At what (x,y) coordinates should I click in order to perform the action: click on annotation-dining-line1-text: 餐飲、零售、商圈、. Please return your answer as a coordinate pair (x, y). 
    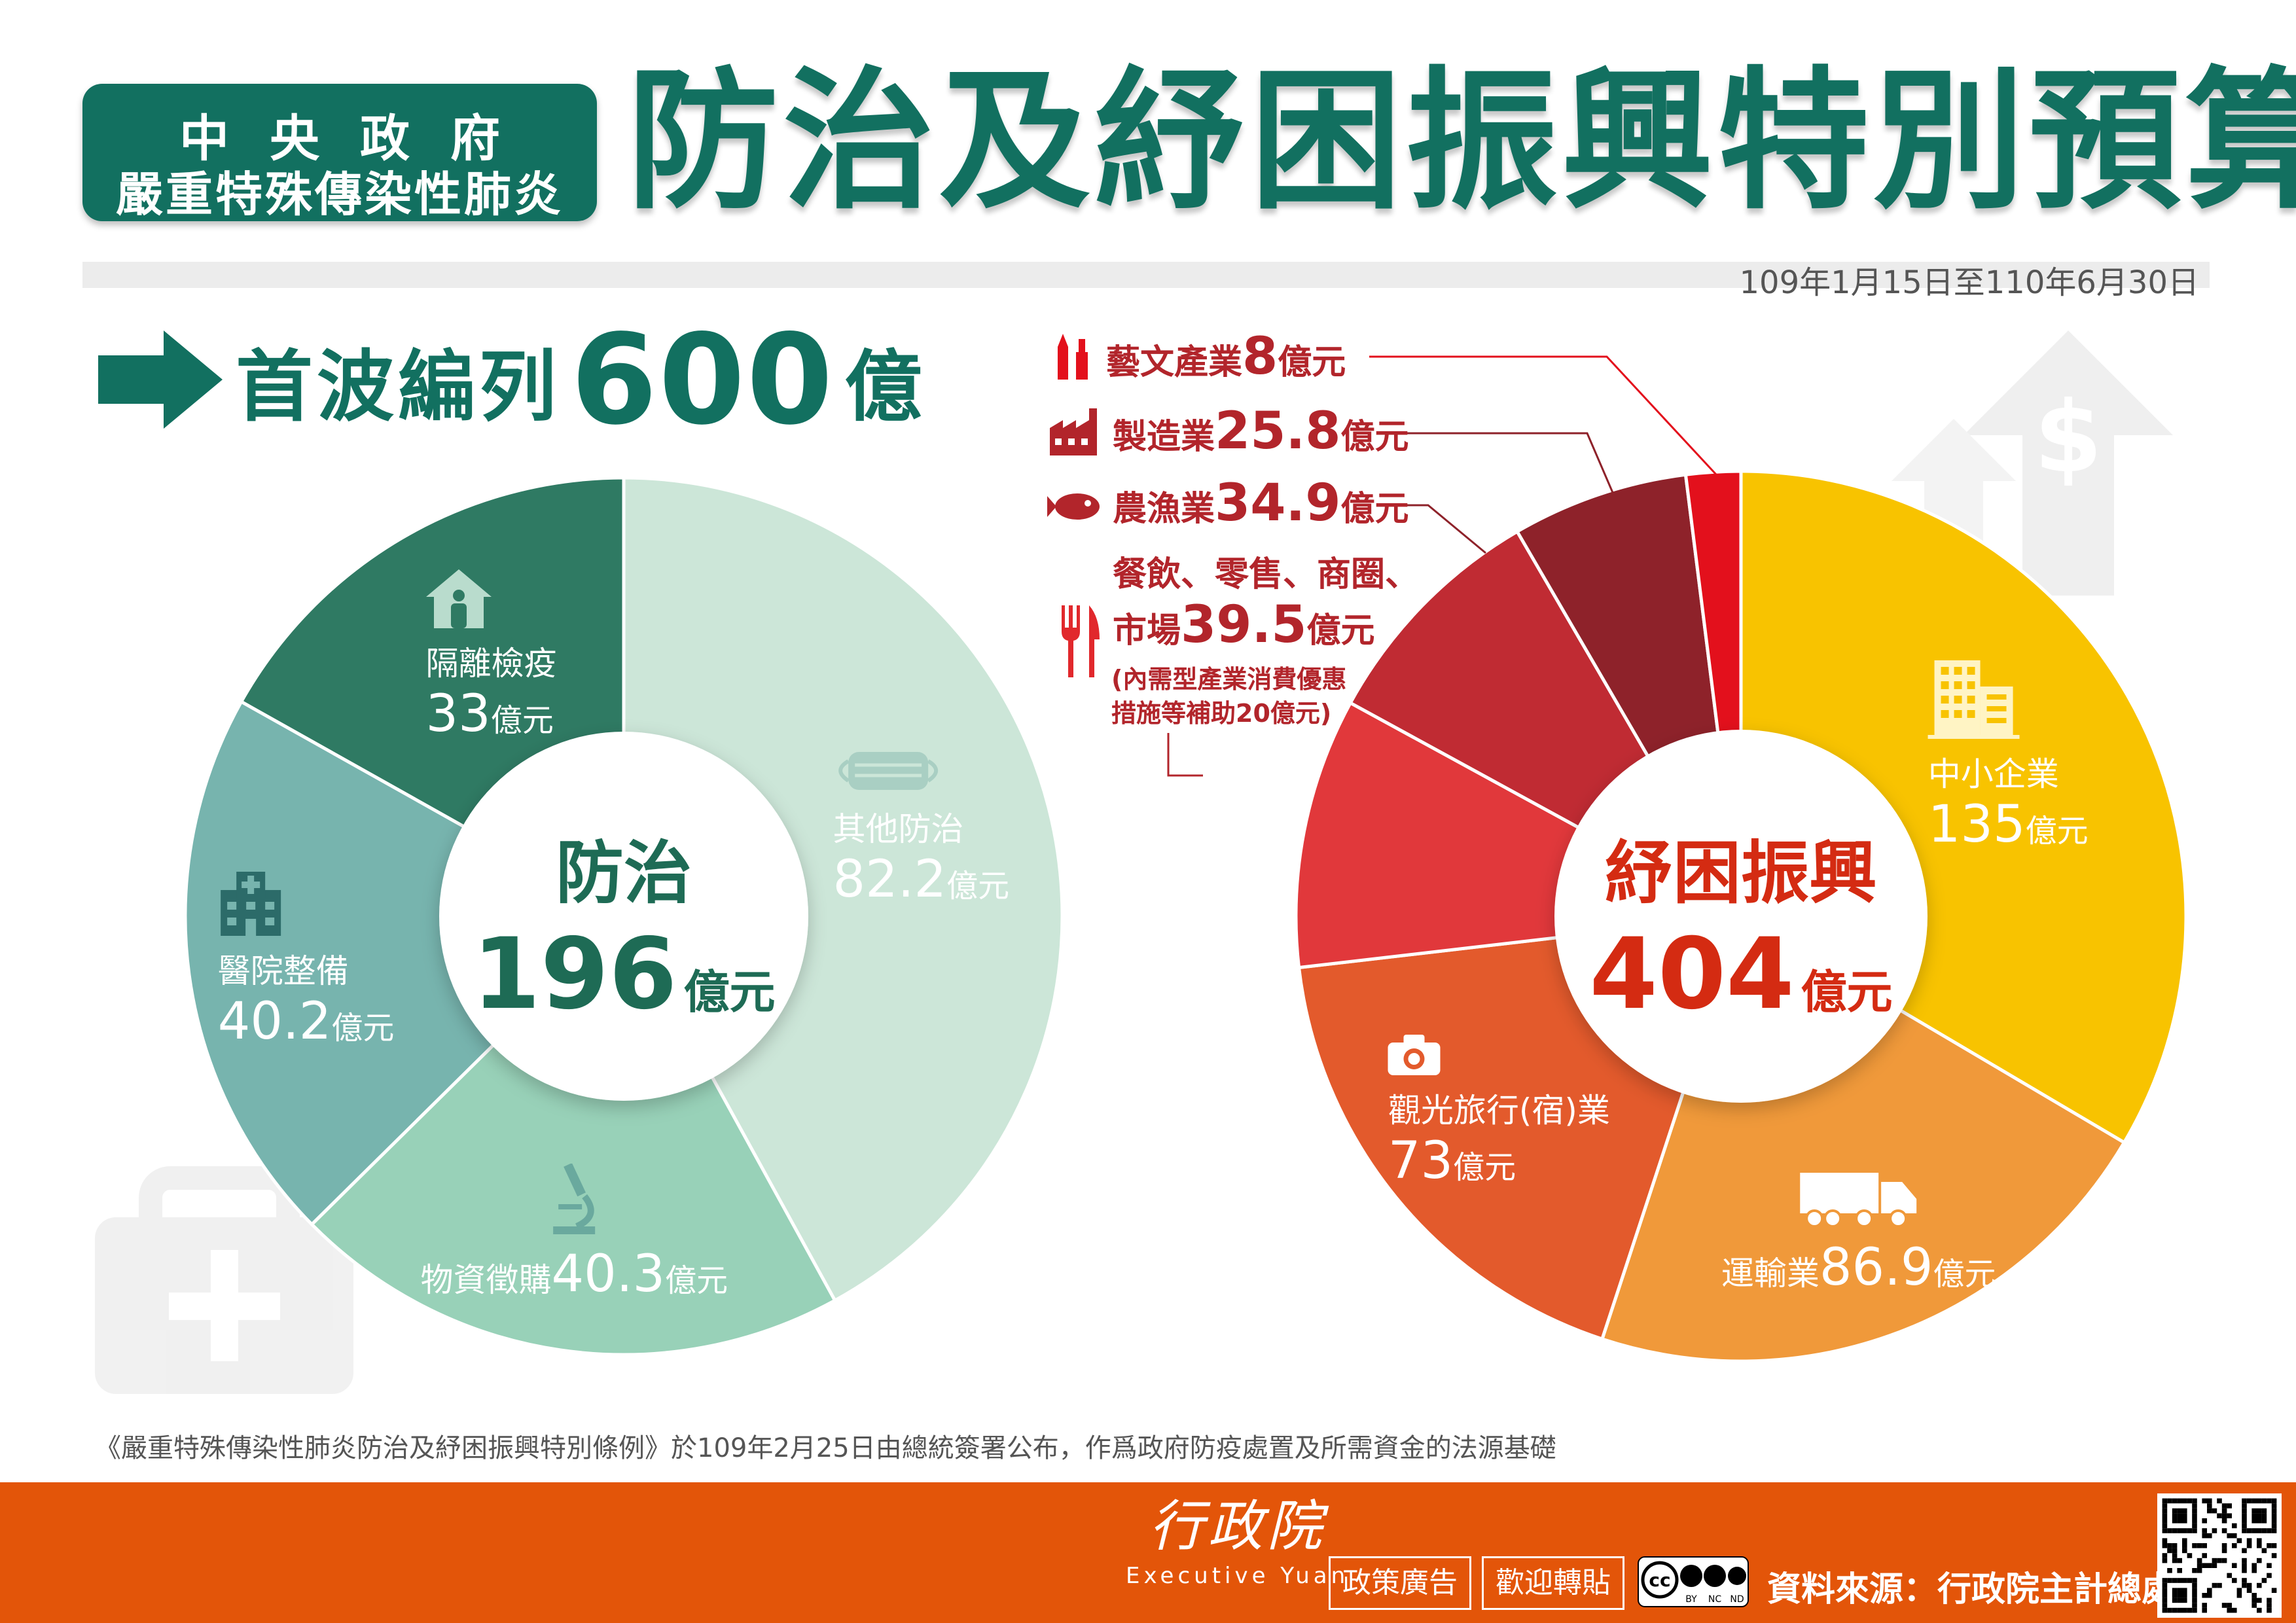
    Looking at the image, I should click on (1266, 574).